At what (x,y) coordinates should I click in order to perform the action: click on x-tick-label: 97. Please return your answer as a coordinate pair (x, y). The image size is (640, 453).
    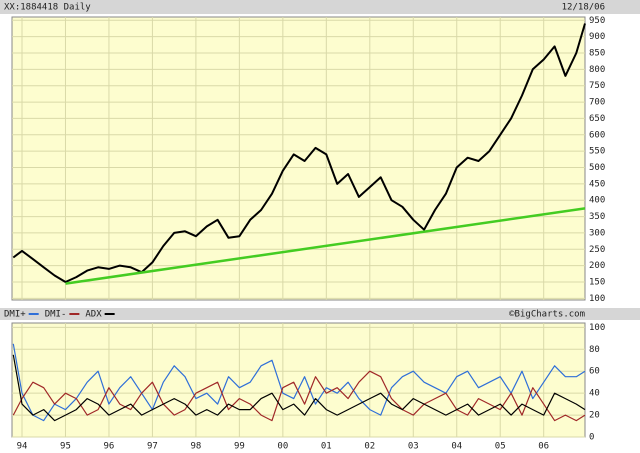
    Looking at the image, I should click on (152, 447).